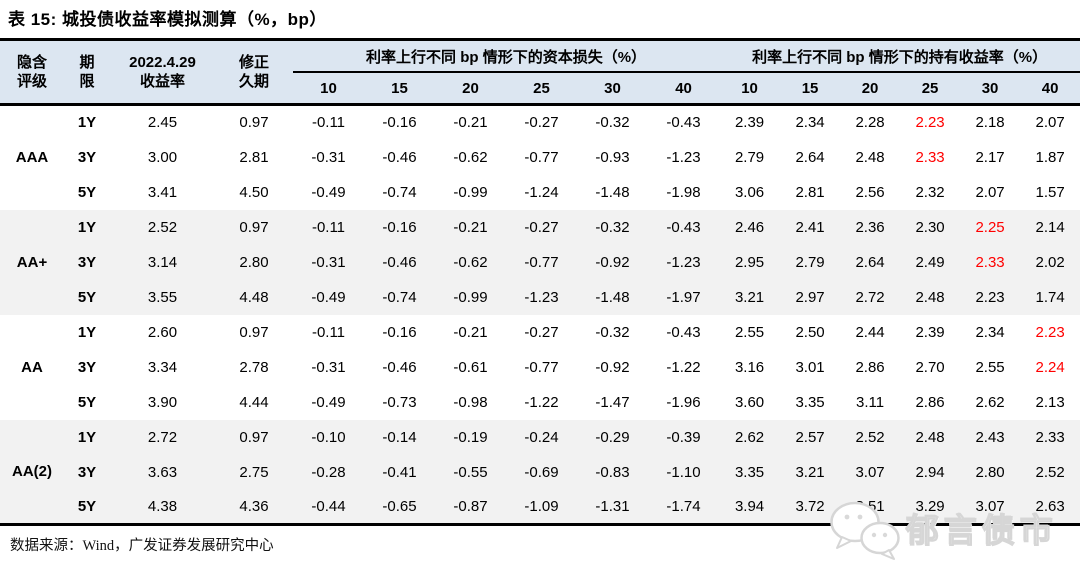 Image resolution: width=1080 pixels, height=585 pixels. What do you see at coordinates (930, 402) in the screenshot?
I see `holding-yield-cell: 2.86` at bounding box center [930, 402].